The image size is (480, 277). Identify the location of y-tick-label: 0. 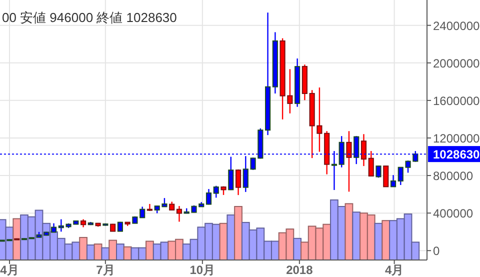
(436, 251).